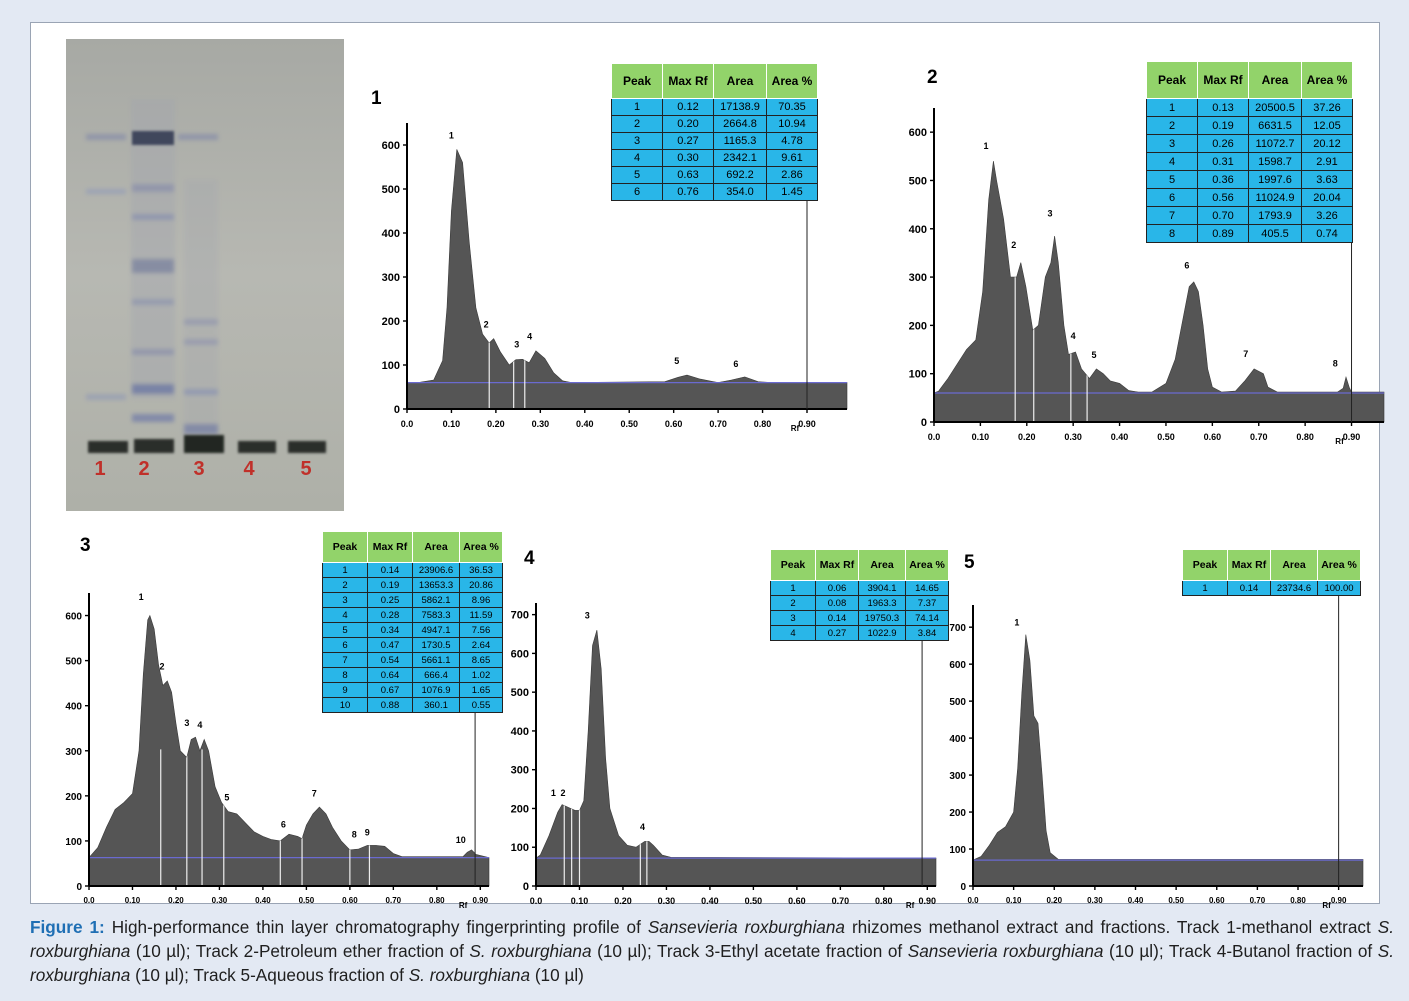 This screenshot has width=1409, height=1001. What do you see at coordinates (269, 975) in the screenshot?
I see `caption-text-part: (10 µl); Track 5-Aqueous fraction of` at bounding box center [269, 975].